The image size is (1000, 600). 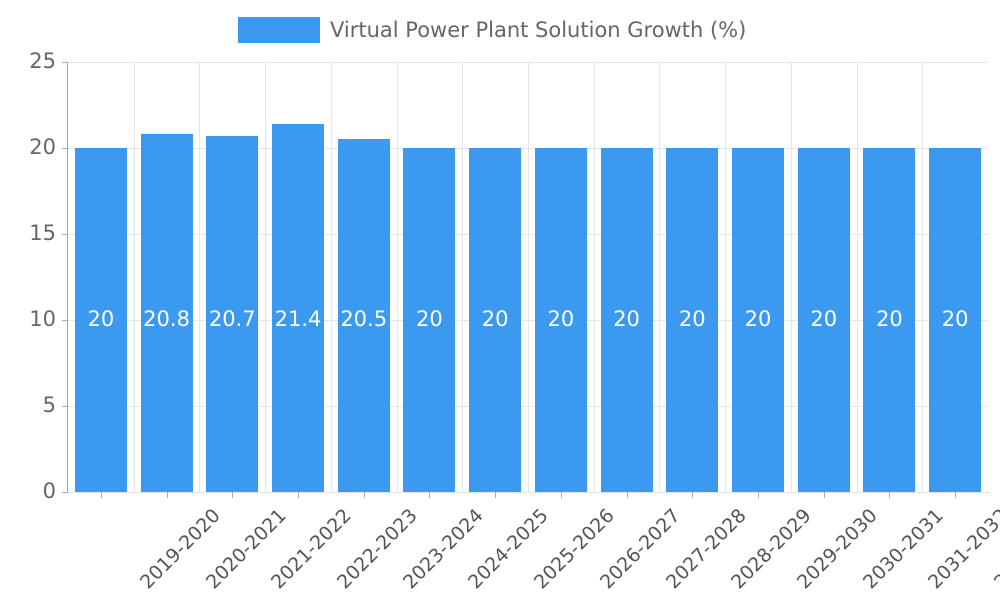 What do you see at coordinates (42, 319) in the screenshot?
I see `y-tick-label: 10` at bounding box center [42, 319].